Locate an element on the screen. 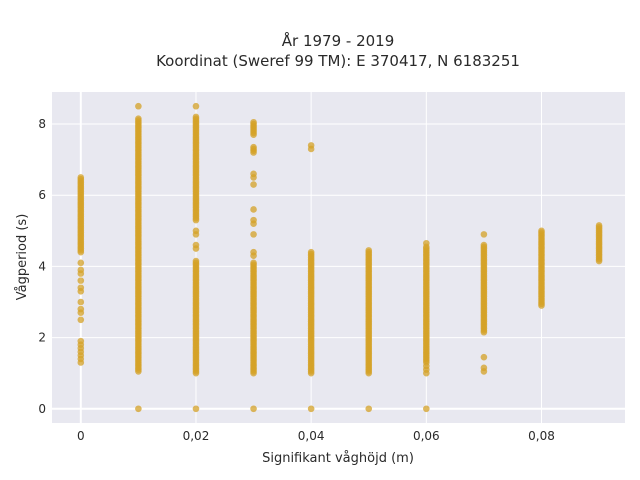  x-tick-label: 0,08 is located at coordinates (541, 436).